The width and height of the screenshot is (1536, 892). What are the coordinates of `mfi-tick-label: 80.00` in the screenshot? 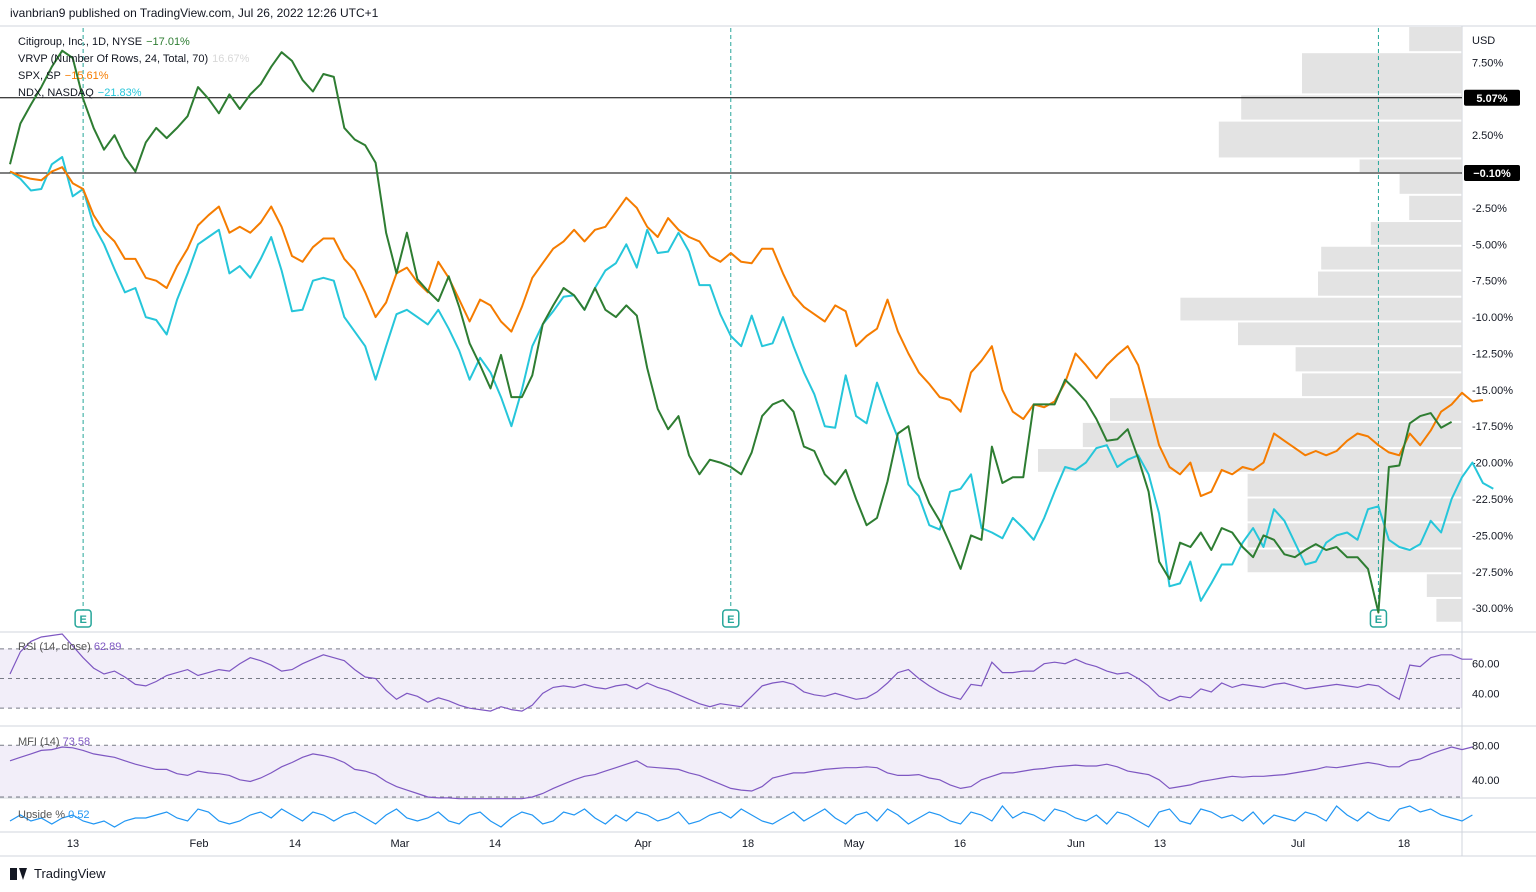 It's located at (1486, 746).